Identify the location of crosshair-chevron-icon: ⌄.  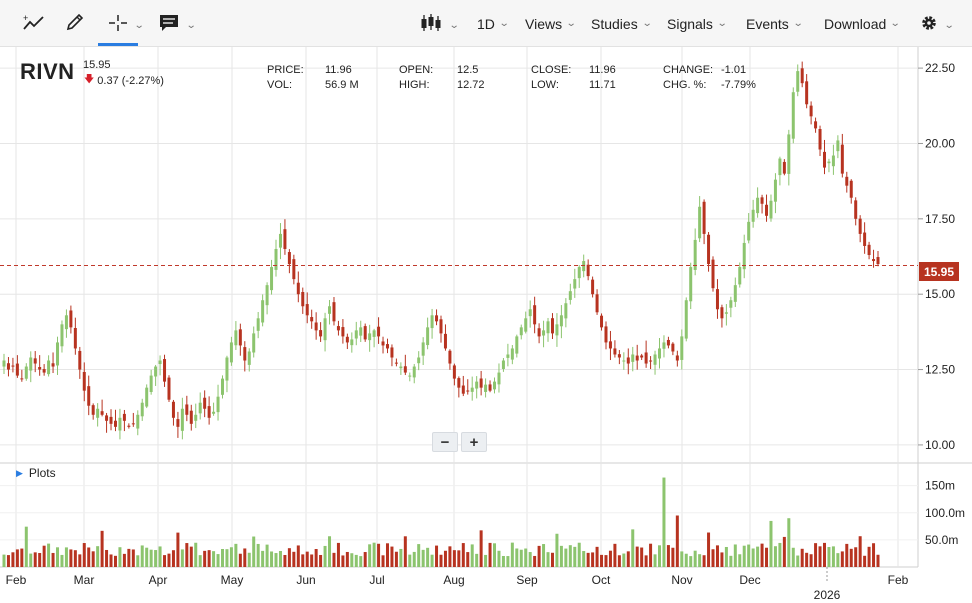
(139, 25).